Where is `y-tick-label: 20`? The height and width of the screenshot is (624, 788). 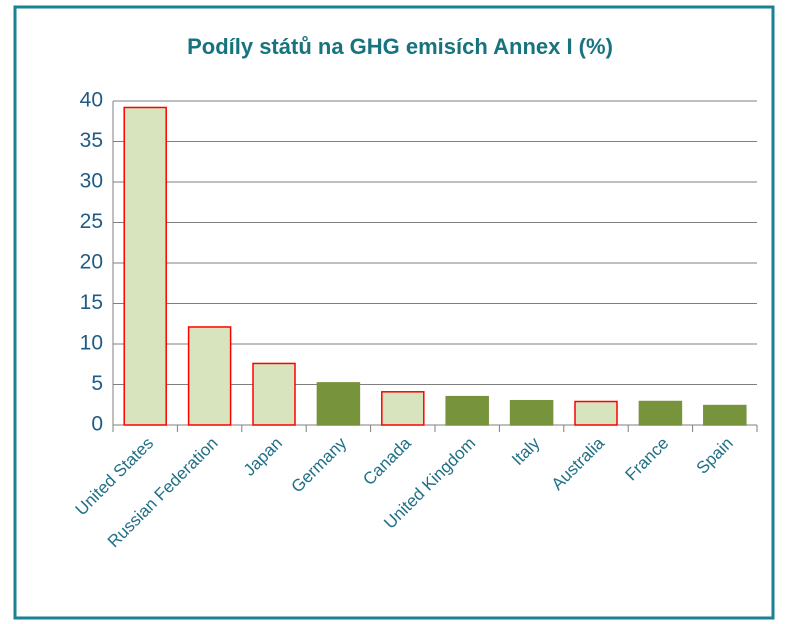 y-tick-label: 20 is located at coordinates (91, 262).